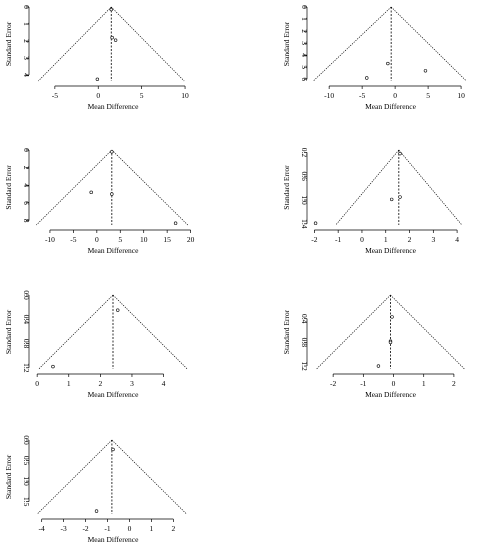 The height and width of the screenshot is (550, 478). Describe the element at coordinates (314, 239) in the screenshot. I see `x-tick-label: -2` at that location.